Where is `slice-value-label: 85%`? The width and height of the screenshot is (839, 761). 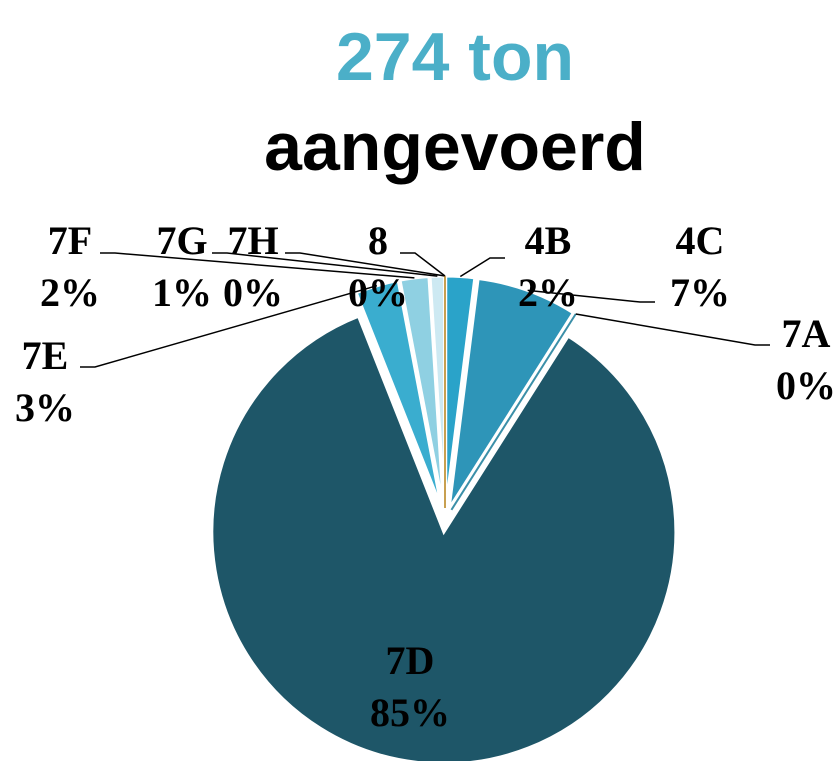
slice-value-label: 85% is located at coordinates (410, 712).